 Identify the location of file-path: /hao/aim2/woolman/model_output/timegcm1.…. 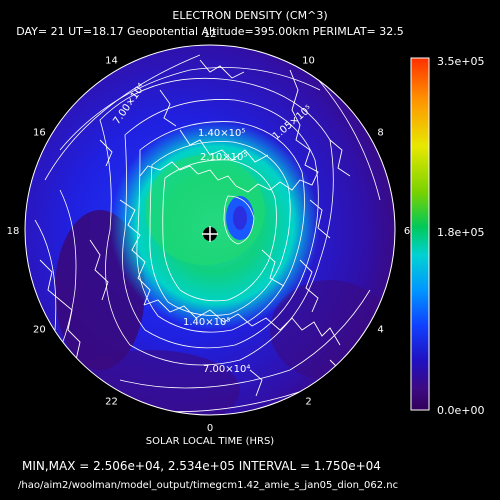
(208, 485).